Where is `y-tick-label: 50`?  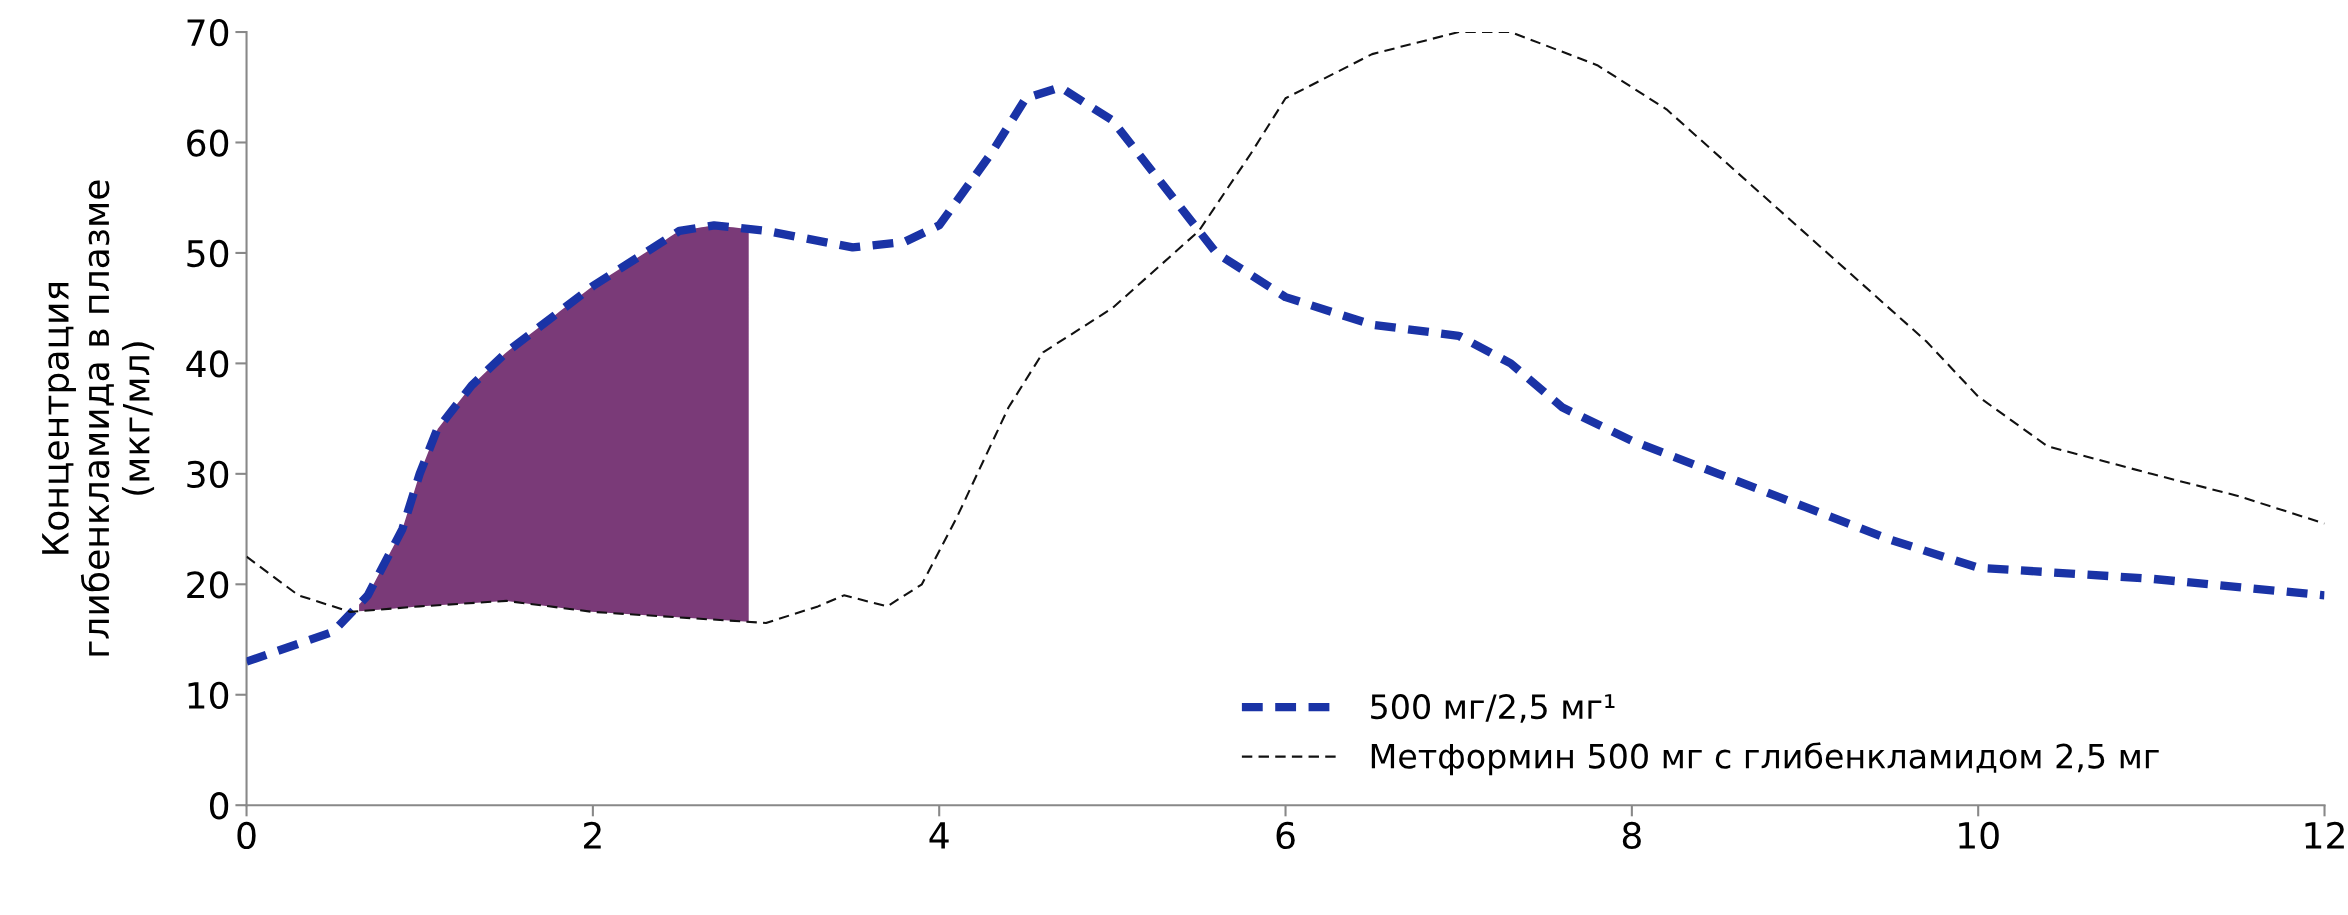
y-tick-label: 50 is located at coordinates (208, 253).